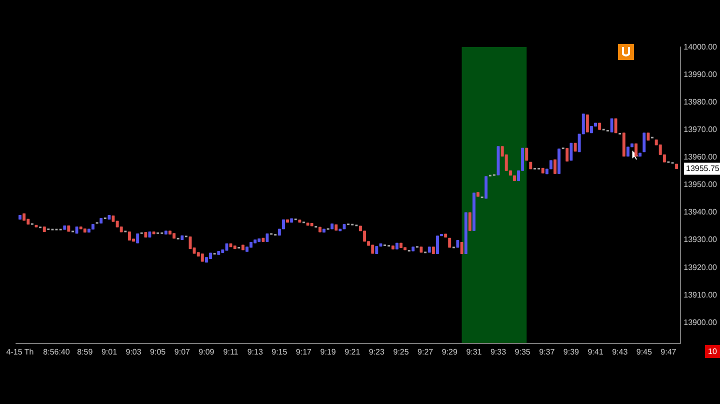 The width and height of the screenshot is (720, 404). Describe the element at coordinates (85, 352) in the screenshot. I see `x-tick-label: 8:59` at that location.